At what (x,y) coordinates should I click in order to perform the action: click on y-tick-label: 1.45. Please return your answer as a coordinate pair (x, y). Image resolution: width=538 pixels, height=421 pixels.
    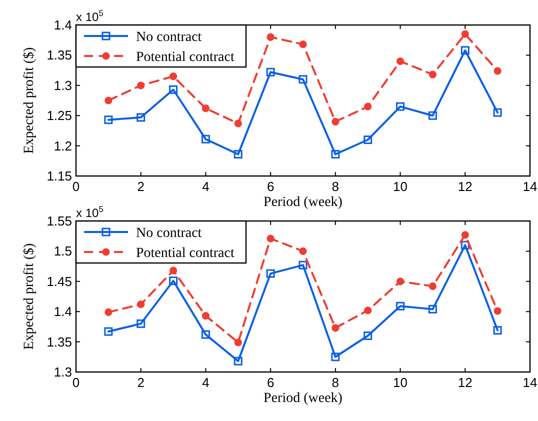
    Looking at the image, I should click on (59, 281).